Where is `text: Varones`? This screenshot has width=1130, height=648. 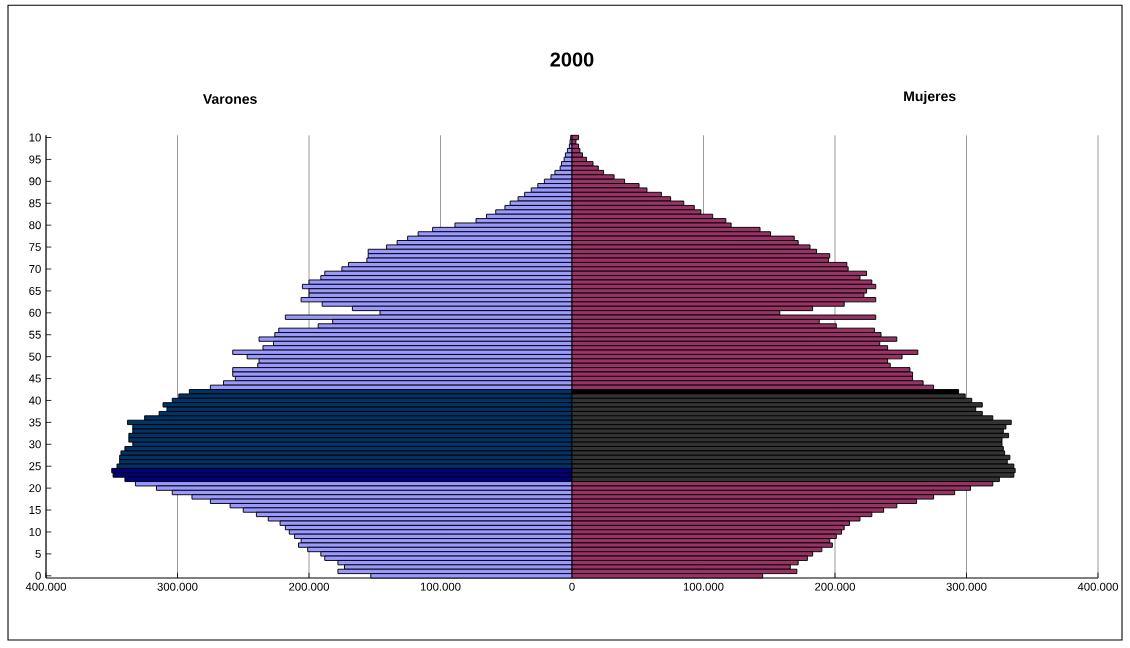
text: Varones is located at coordinates (229, 99).